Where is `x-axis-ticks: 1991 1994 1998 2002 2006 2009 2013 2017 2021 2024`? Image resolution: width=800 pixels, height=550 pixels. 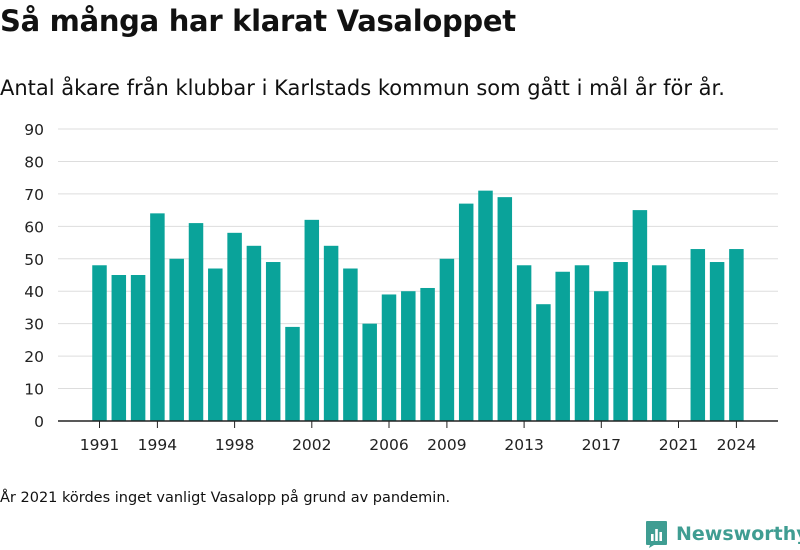 x-axis-ticks: 1991 1994 1998 2002 2006 2009 2013 2017 2021 2024 is located at coordinates (418, 437).